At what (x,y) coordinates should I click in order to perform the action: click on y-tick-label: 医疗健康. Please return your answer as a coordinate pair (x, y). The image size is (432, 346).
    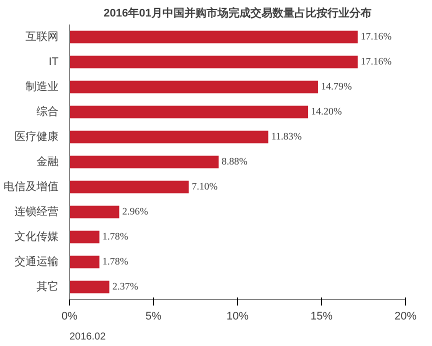
    Looking at the image, I should click on (36, 136).